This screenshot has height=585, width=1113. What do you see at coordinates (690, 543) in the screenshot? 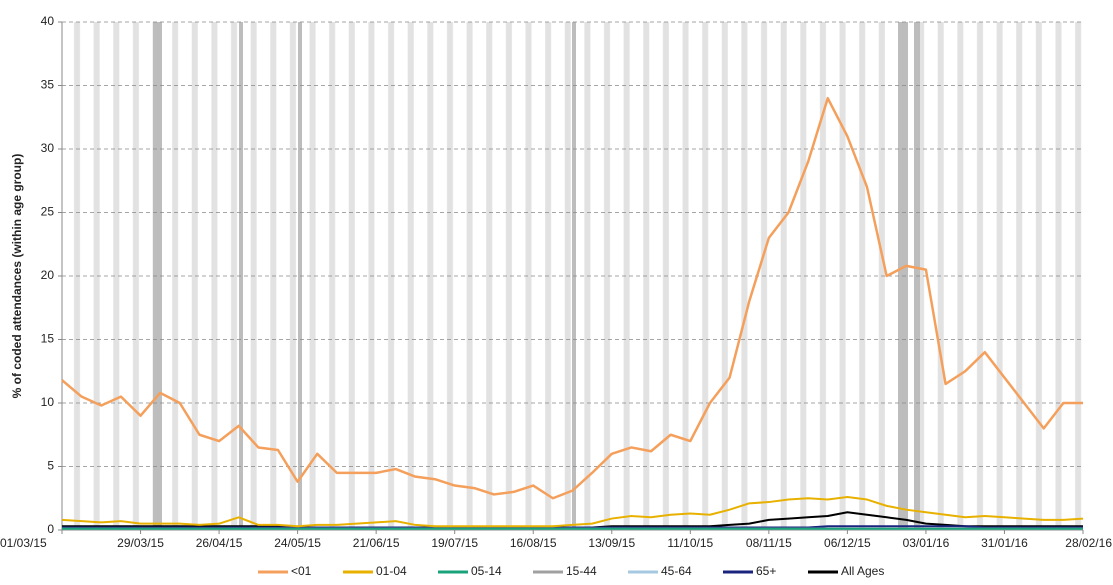
I see `x-tick-label: 11/10/15` at bounding box center [690, 543].